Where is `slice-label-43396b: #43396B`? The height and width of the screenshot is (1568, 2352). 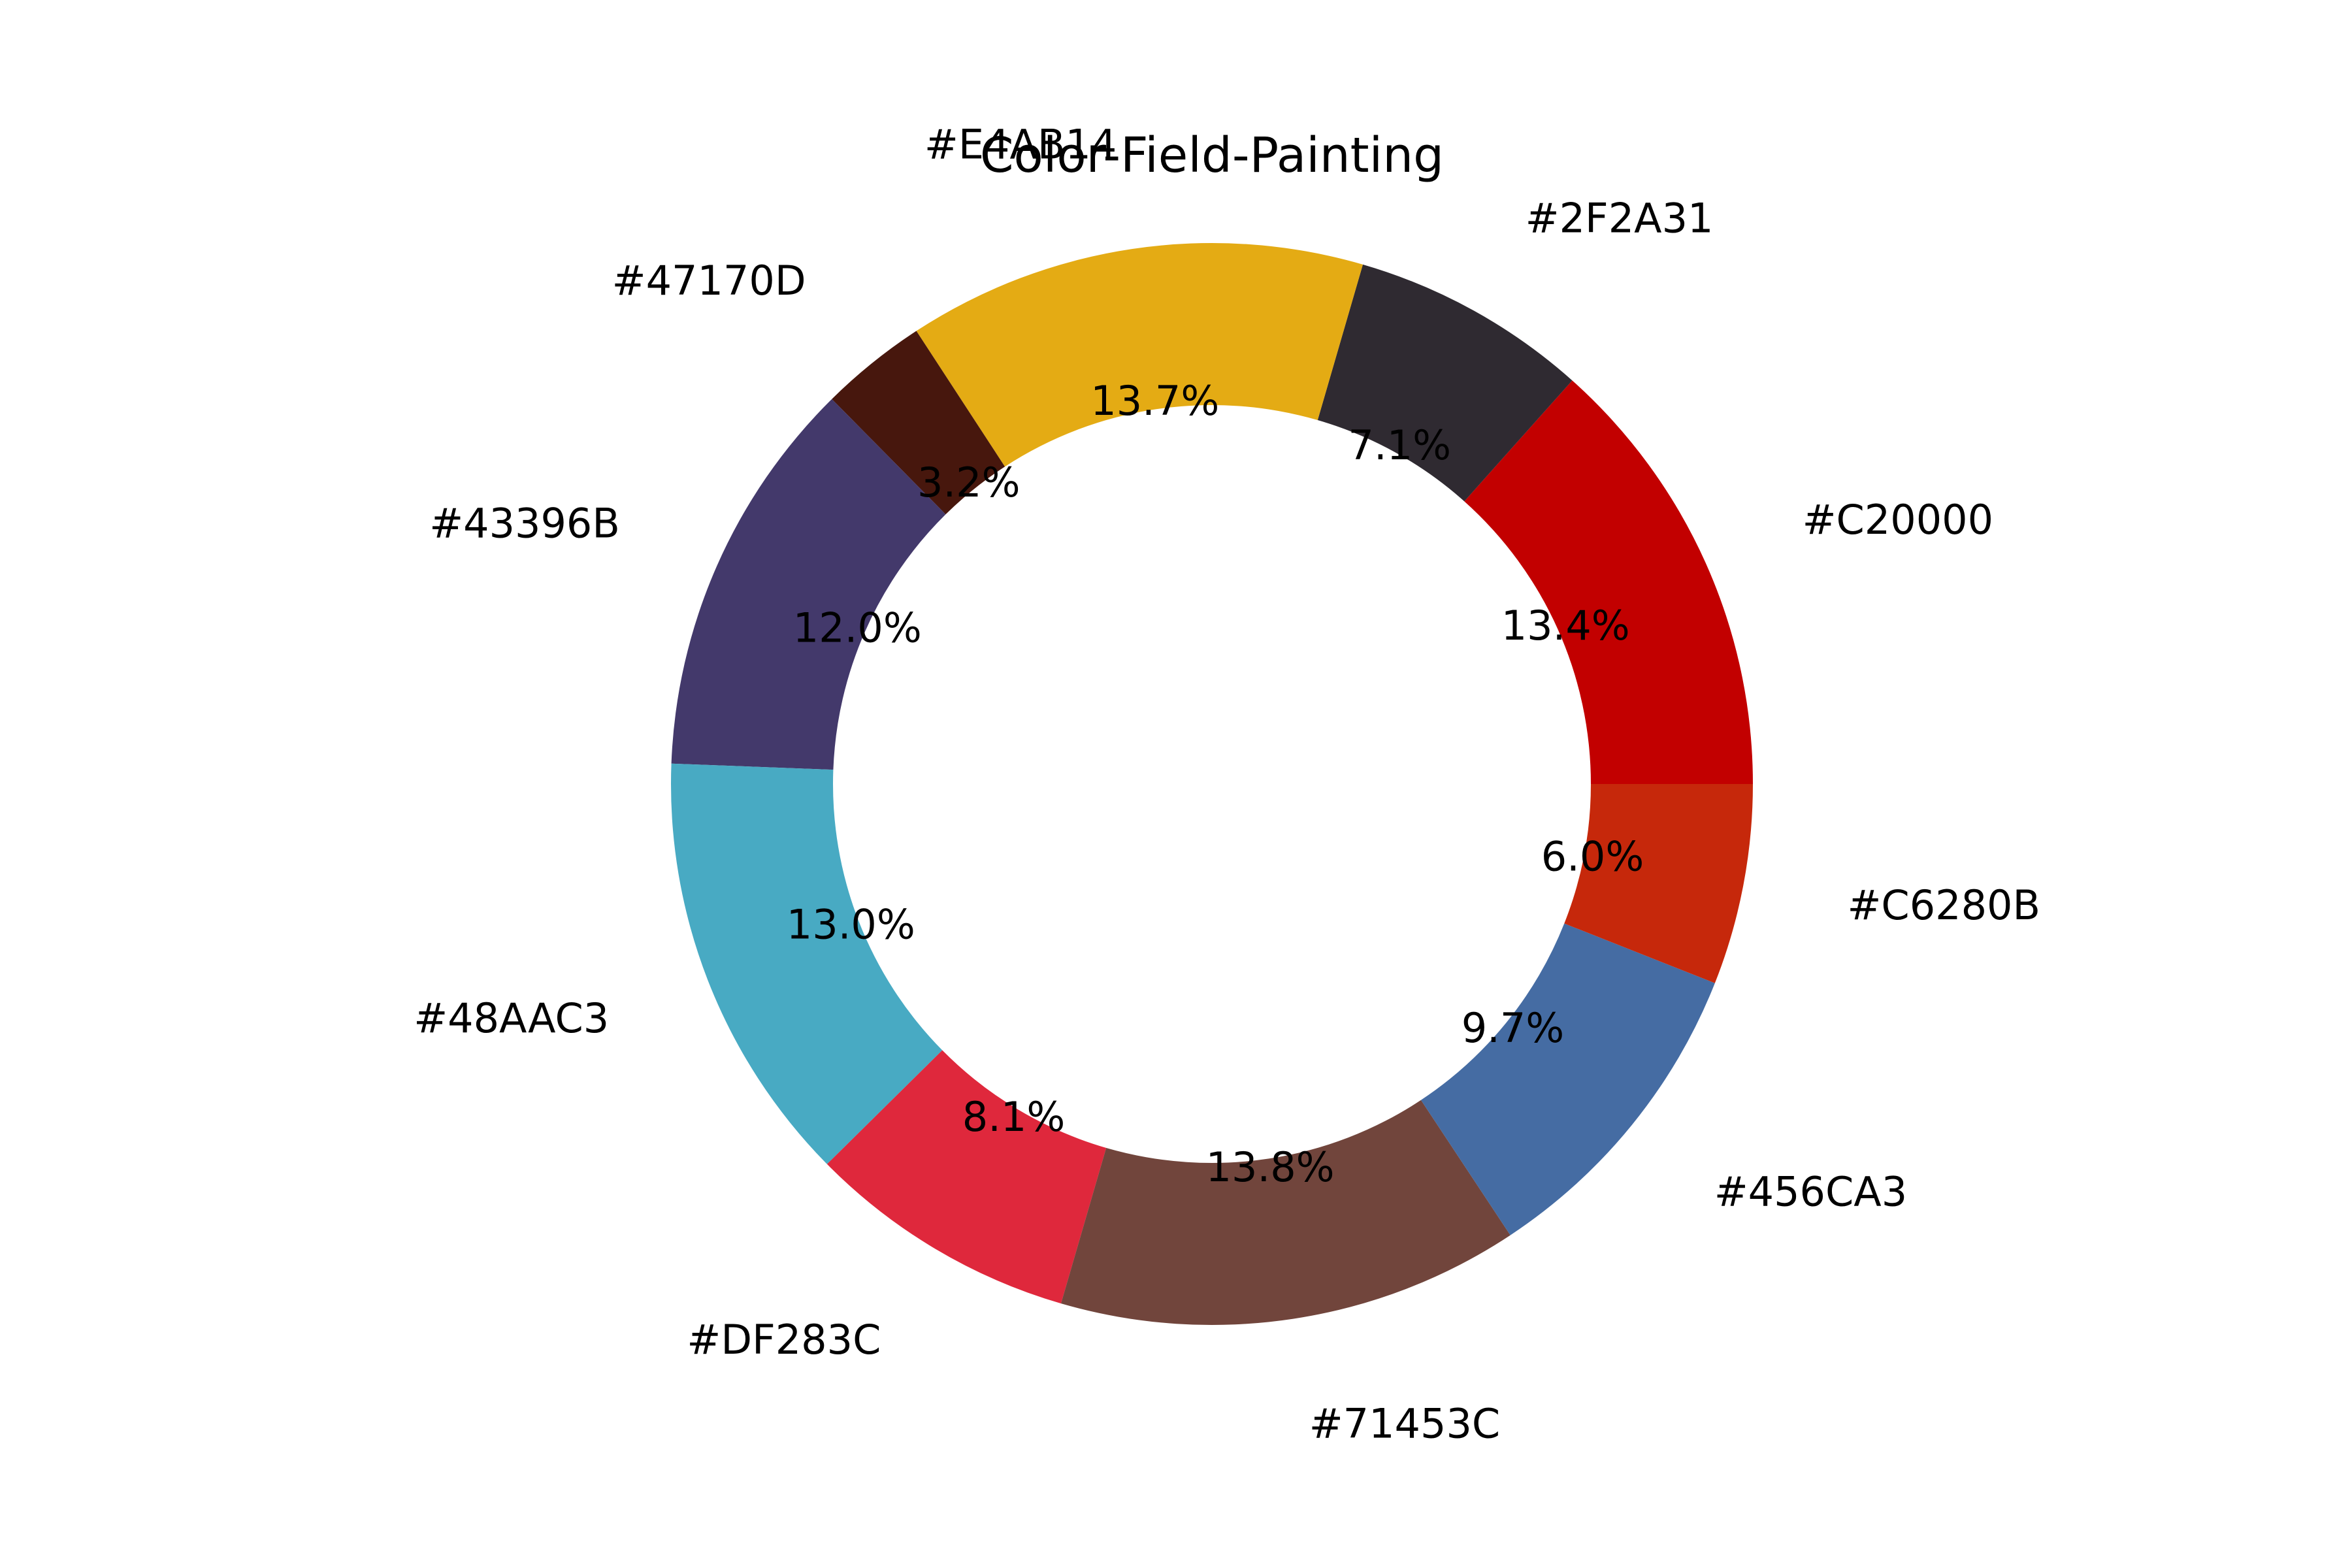
slice-label-43396b: #43396B is located at coordinates (524, 523).